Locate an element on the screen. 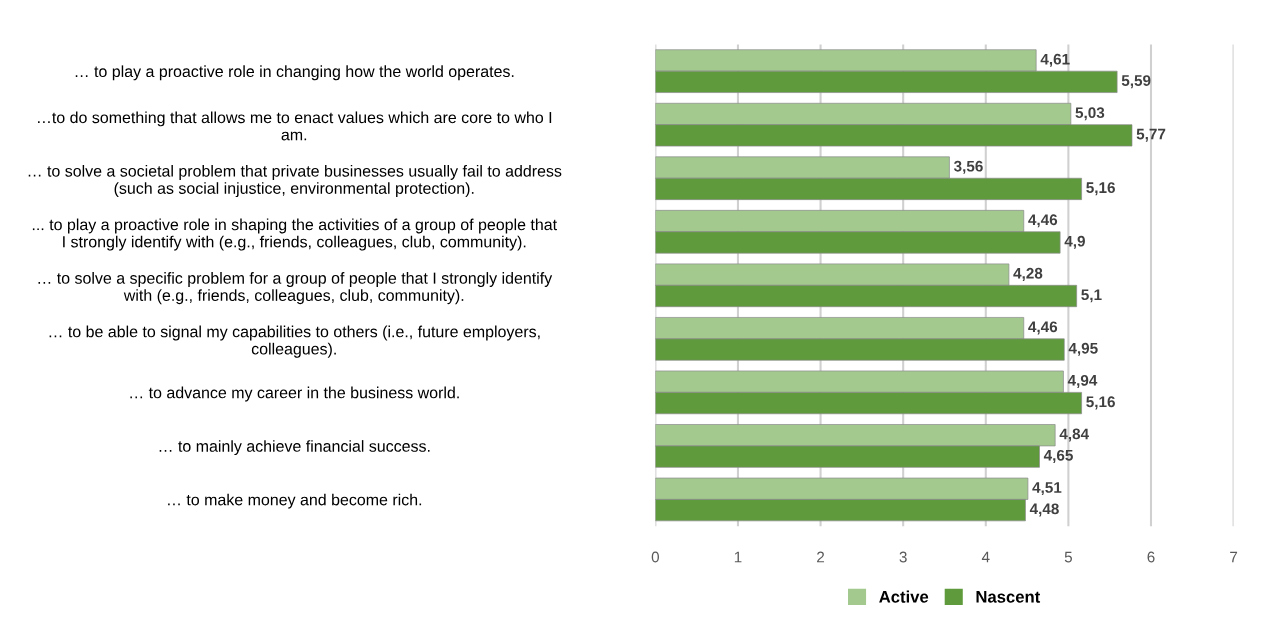  x-tick-label: 2 is located at coordinates (821, 557).